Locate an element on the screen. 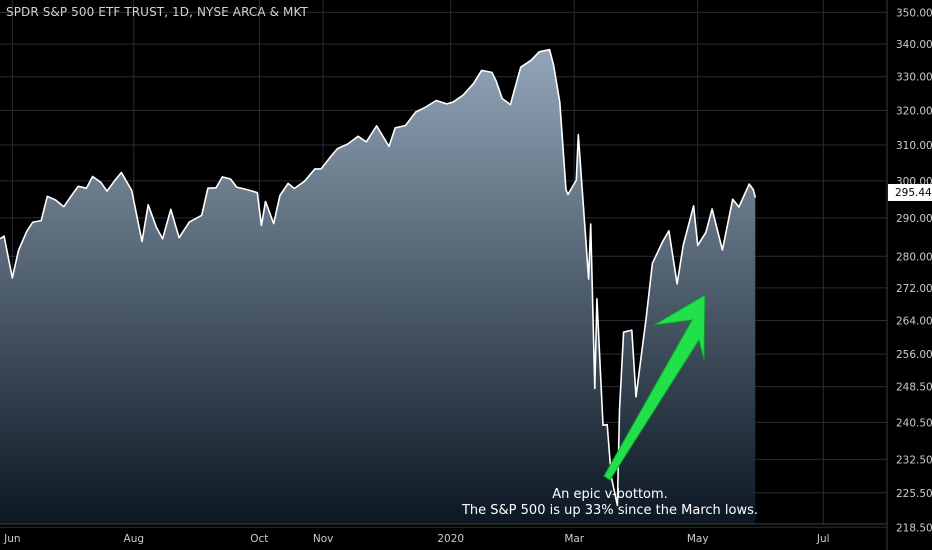  price-tick-label: 225.50 is located at coordinates (914, 494).